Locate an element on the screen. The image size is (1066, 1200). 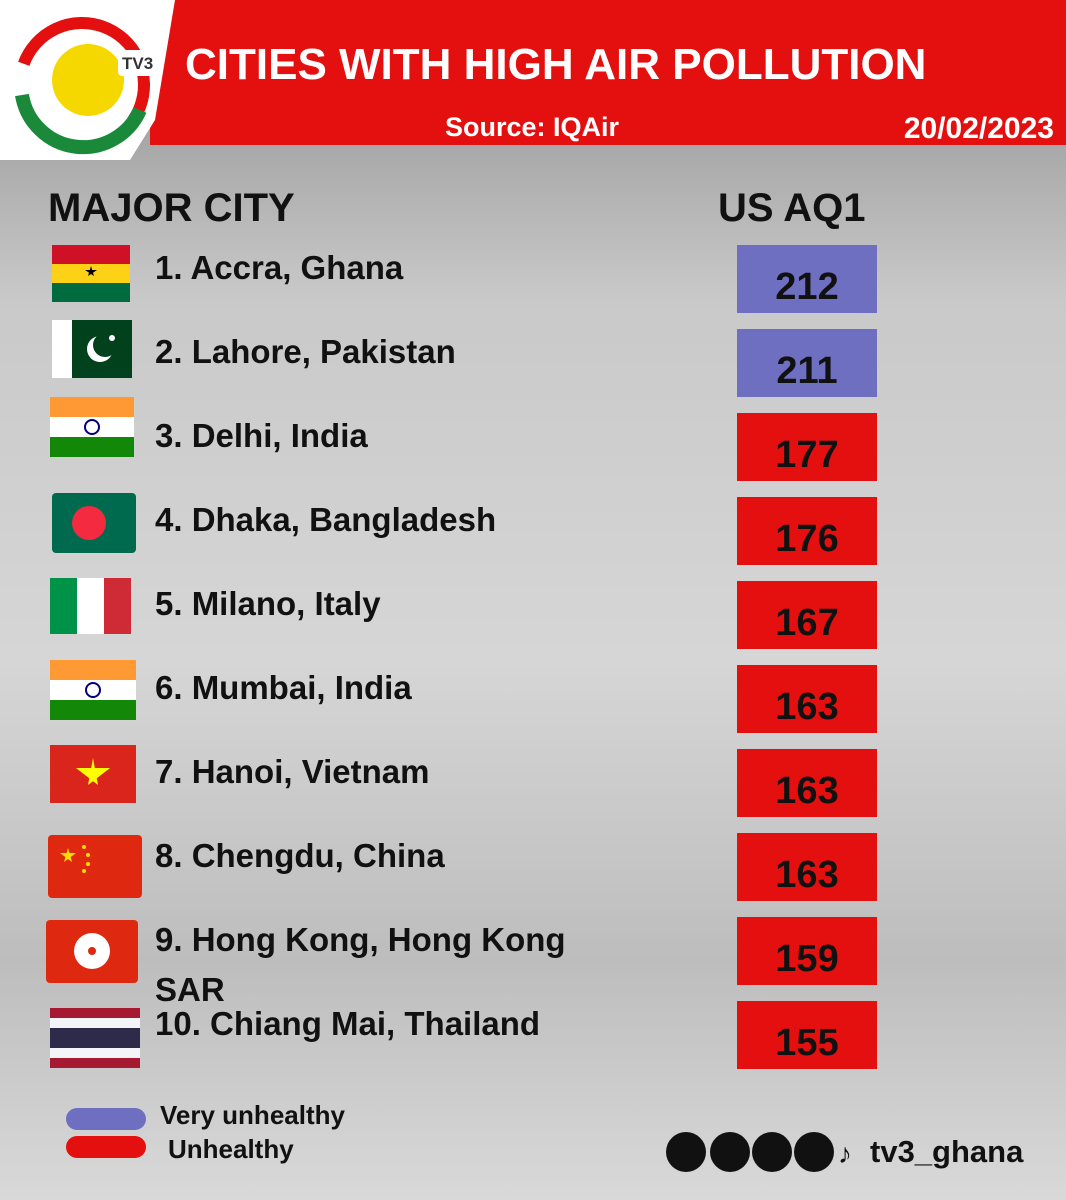
aqi-value: 159 is located at coordinates (807, 951).